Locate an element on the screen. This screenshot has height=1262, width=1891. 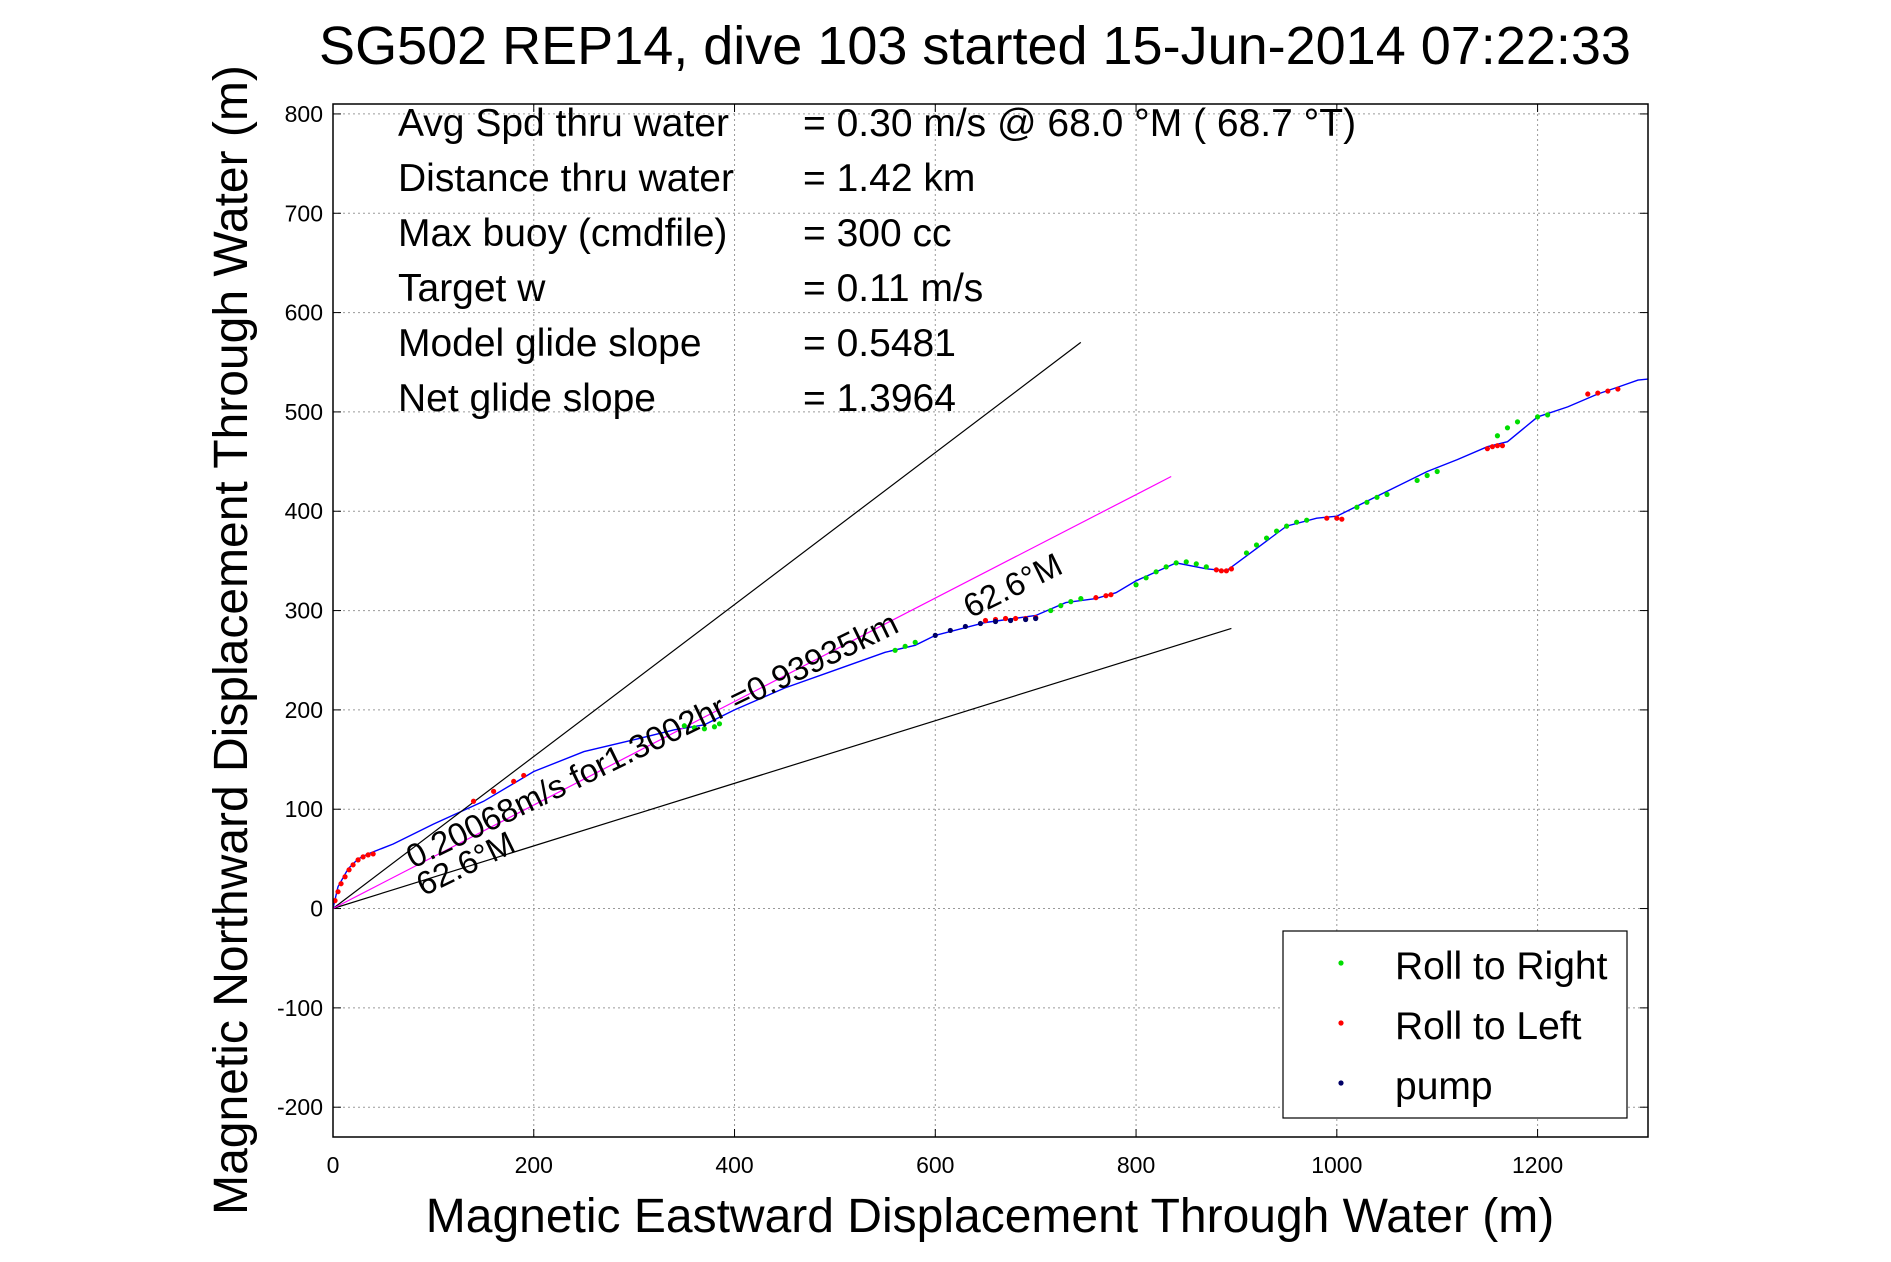
legend-label: Roll to Left is located at coordinates (1488, 1026).